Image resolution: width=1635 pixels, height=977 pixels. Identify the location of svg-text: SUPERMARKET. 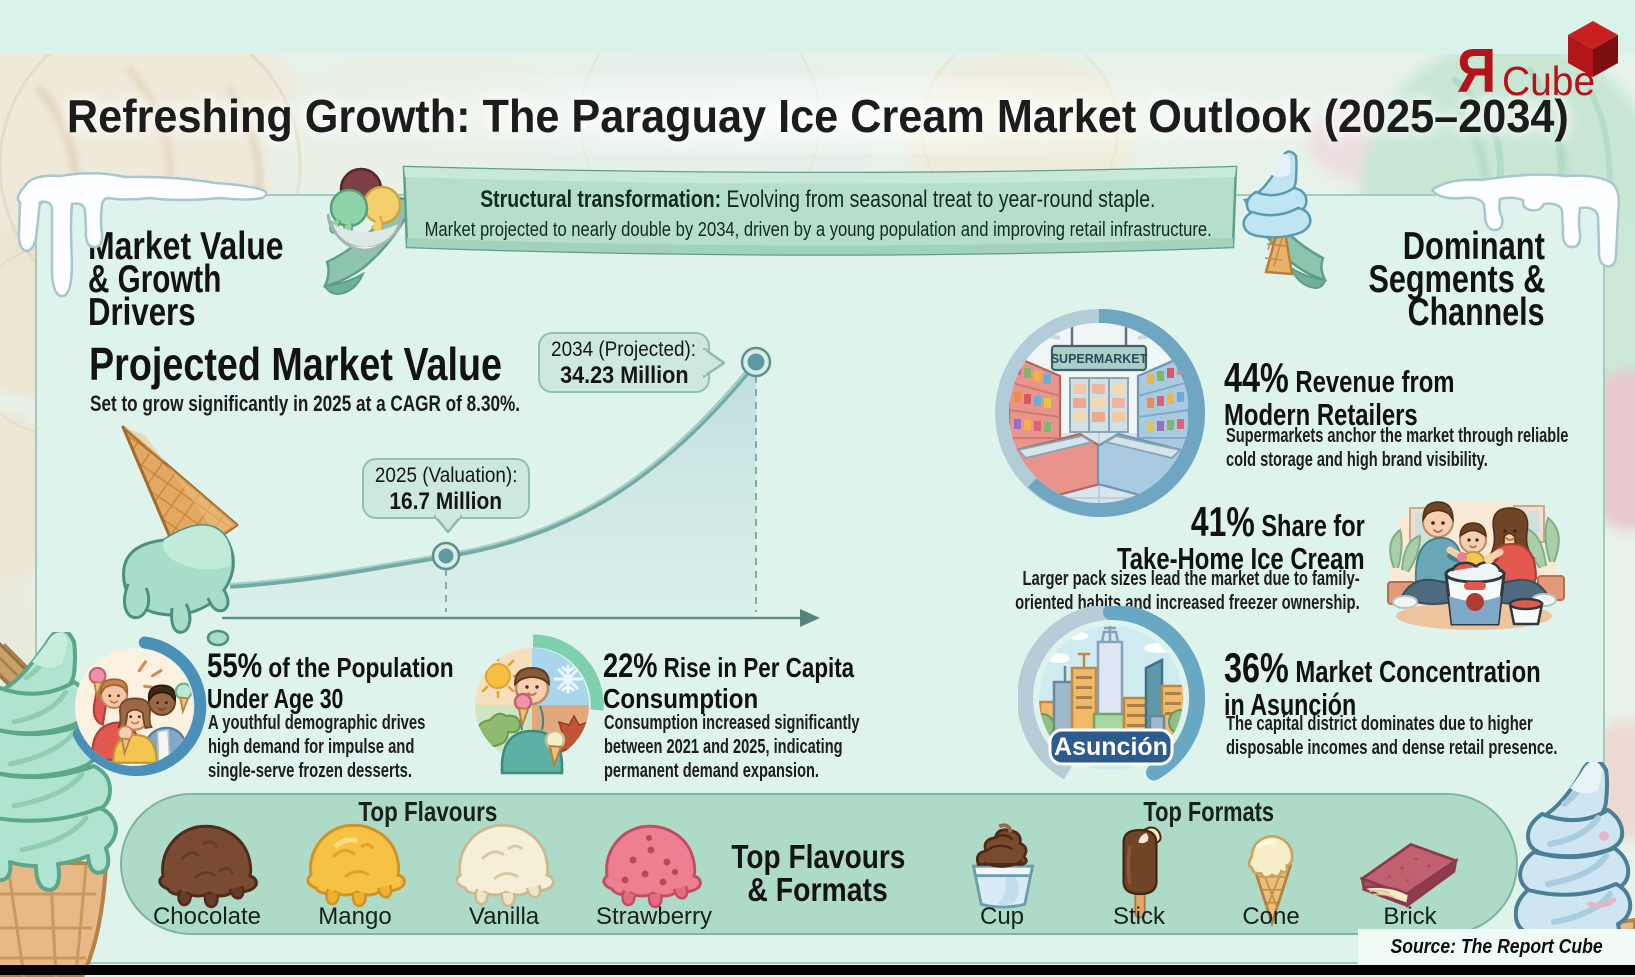
(1099, 359).